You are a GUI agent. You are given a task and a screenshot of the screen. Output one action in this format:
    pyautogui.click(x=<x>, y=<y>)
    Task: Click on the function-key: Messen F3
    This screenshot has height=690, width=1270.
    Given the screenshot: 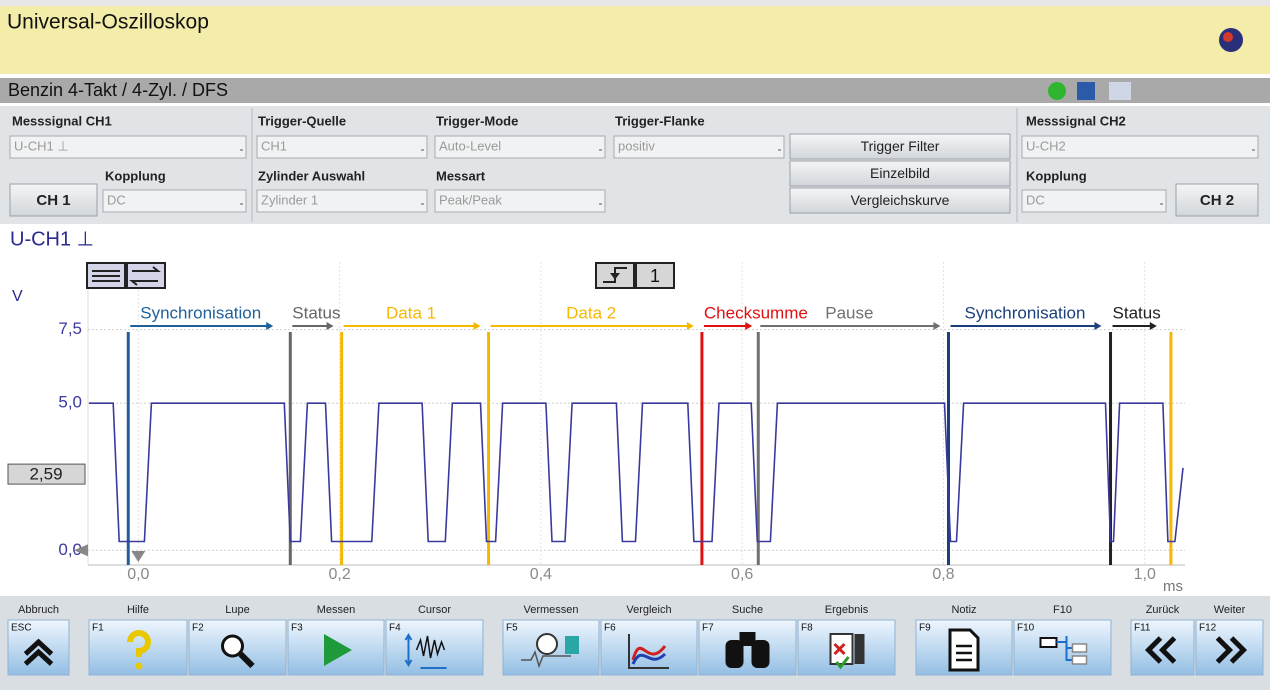 What is the action you would take?
    pyautogui.click(x=336, y=640)
    